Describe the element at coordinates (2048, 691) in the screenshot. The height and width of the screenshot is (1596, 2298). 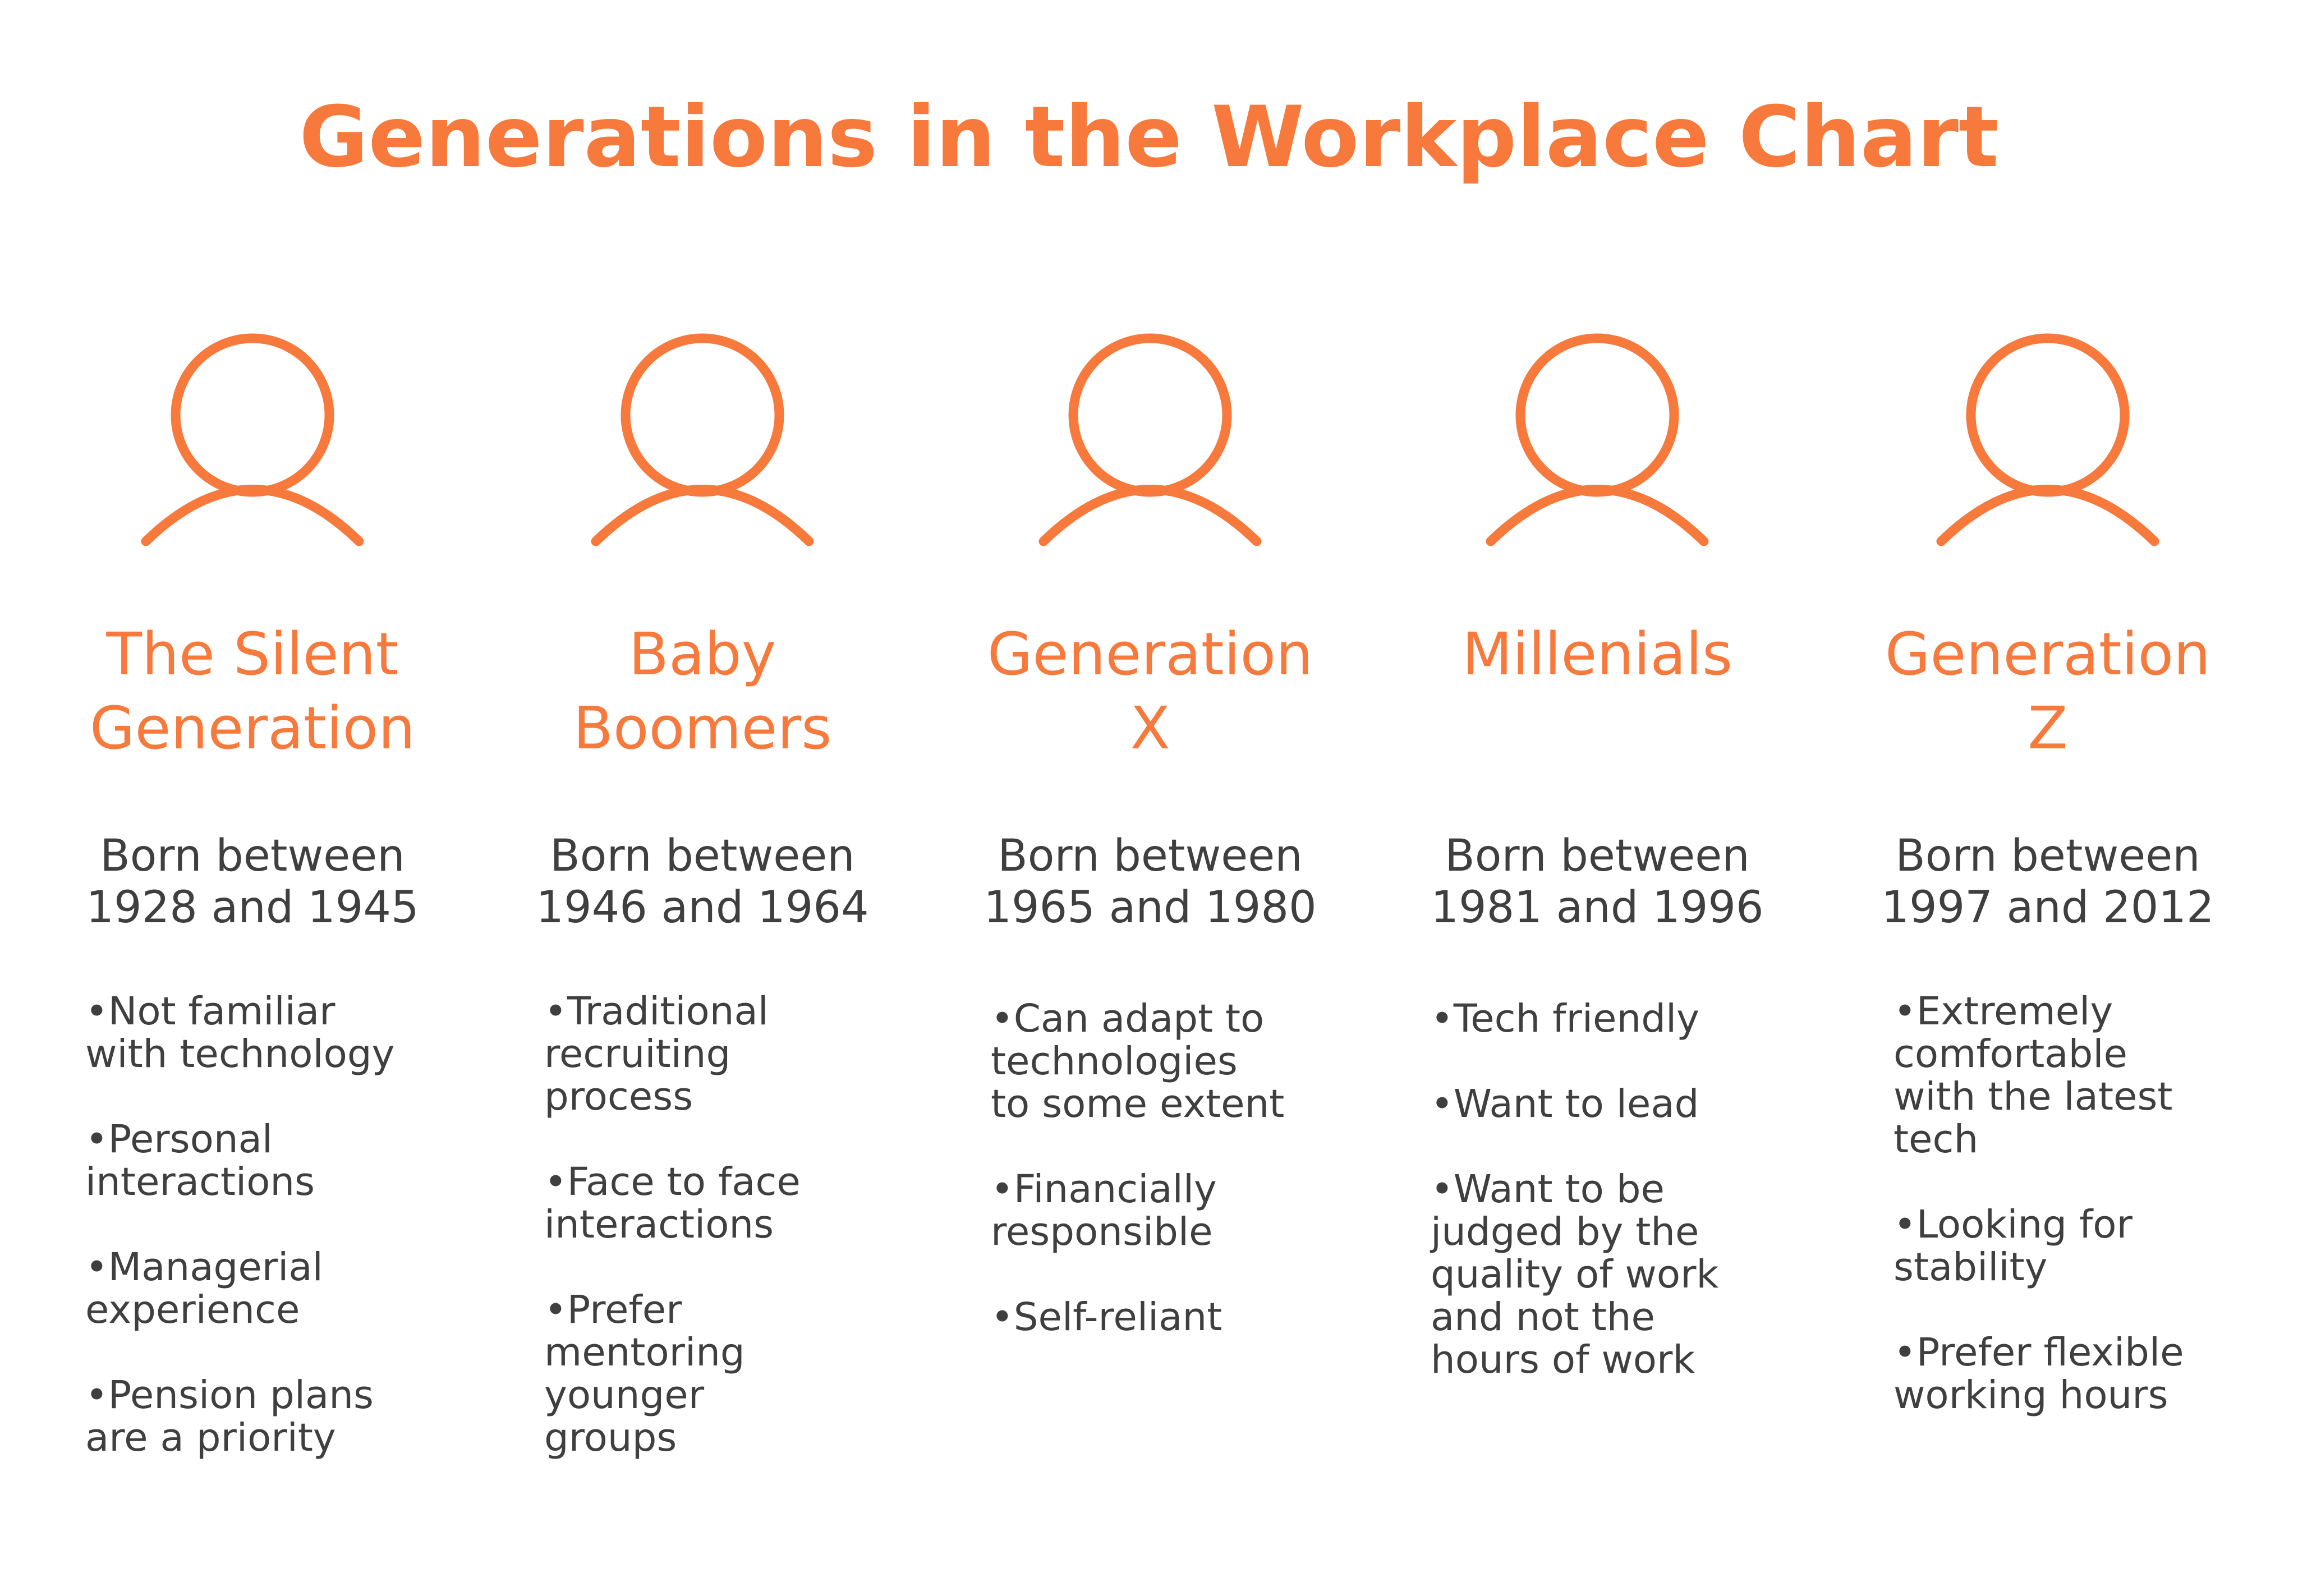
I see `generation-name: Generation Z` at that location.